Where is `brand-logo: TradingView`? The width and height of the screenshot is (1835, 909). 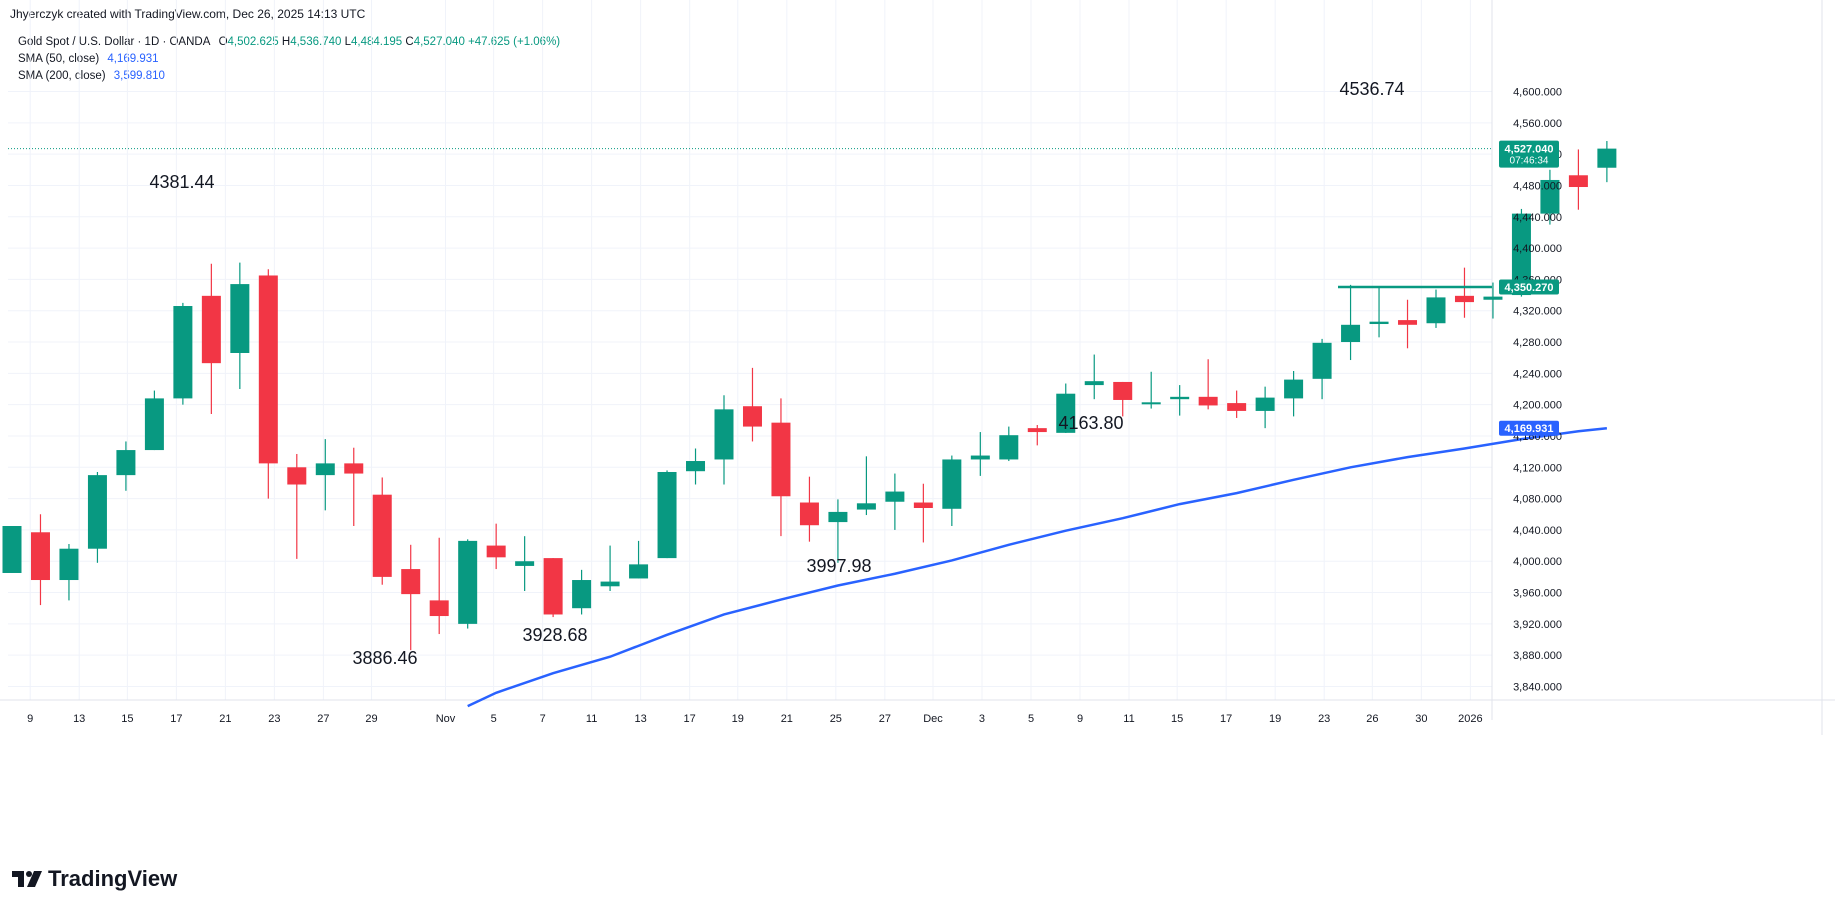
brand-logo: TradingView is located at coordinates (94, 879).